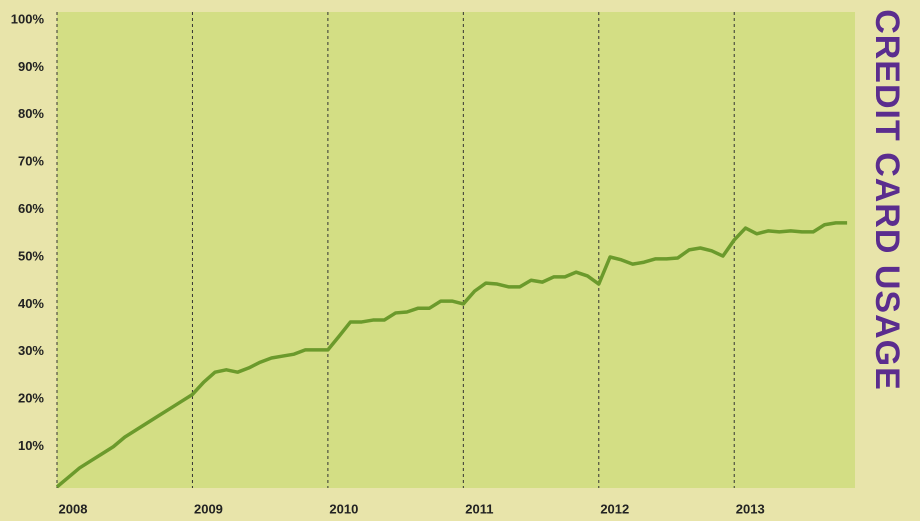  What do you see at coordinates (31, 445) in the screenshot?
I see `y-tick-label: 10%` at bounding box center [31, 445].